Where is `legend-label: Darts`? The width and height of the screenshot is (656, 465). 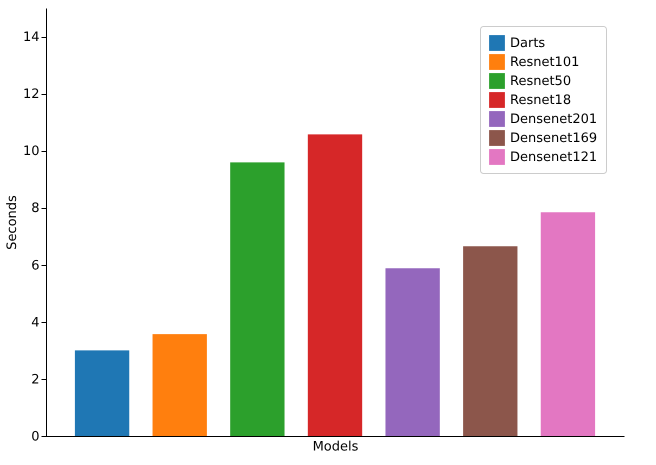 legend-label: Darts is located at coordinates (528, 43).